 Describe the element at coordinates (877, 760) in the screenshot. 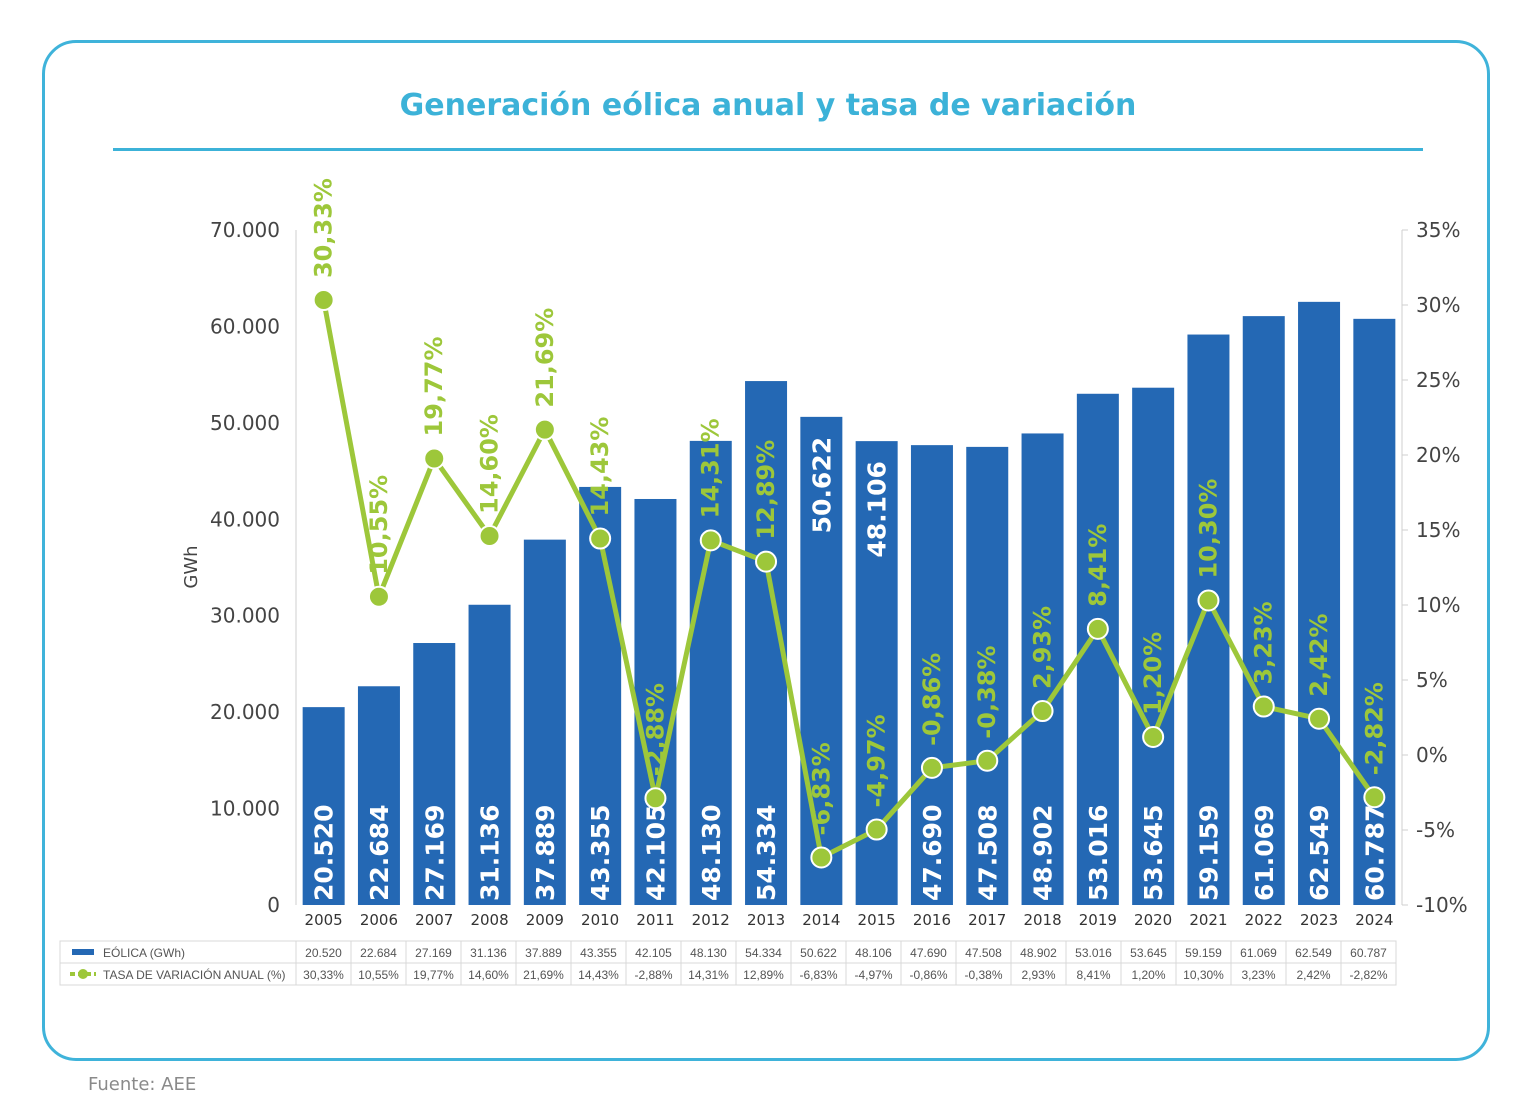

I see `rate-data-label: -4,97%` at that location.